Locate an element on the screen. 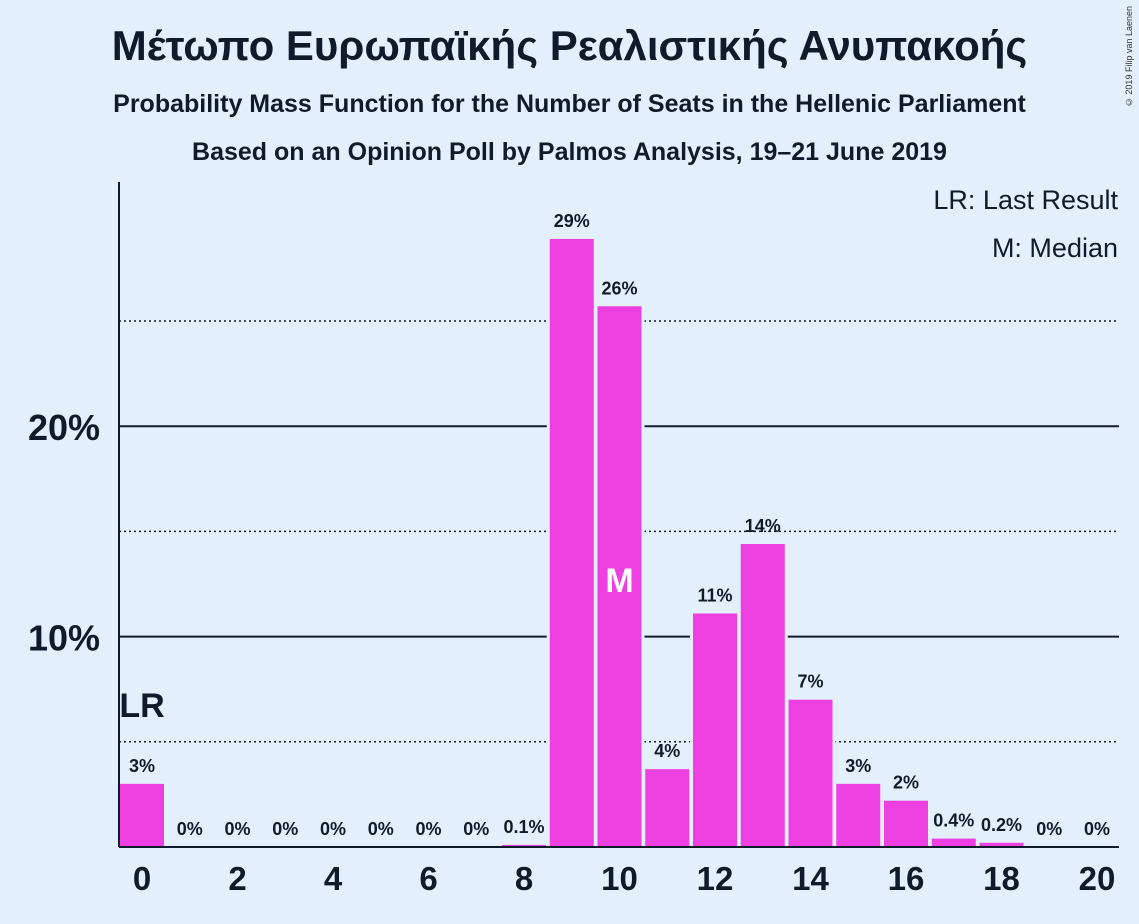 The height and width of the screenshot is (924, 1139). x-tick-label: 4 is located at coordinates (333, 878).